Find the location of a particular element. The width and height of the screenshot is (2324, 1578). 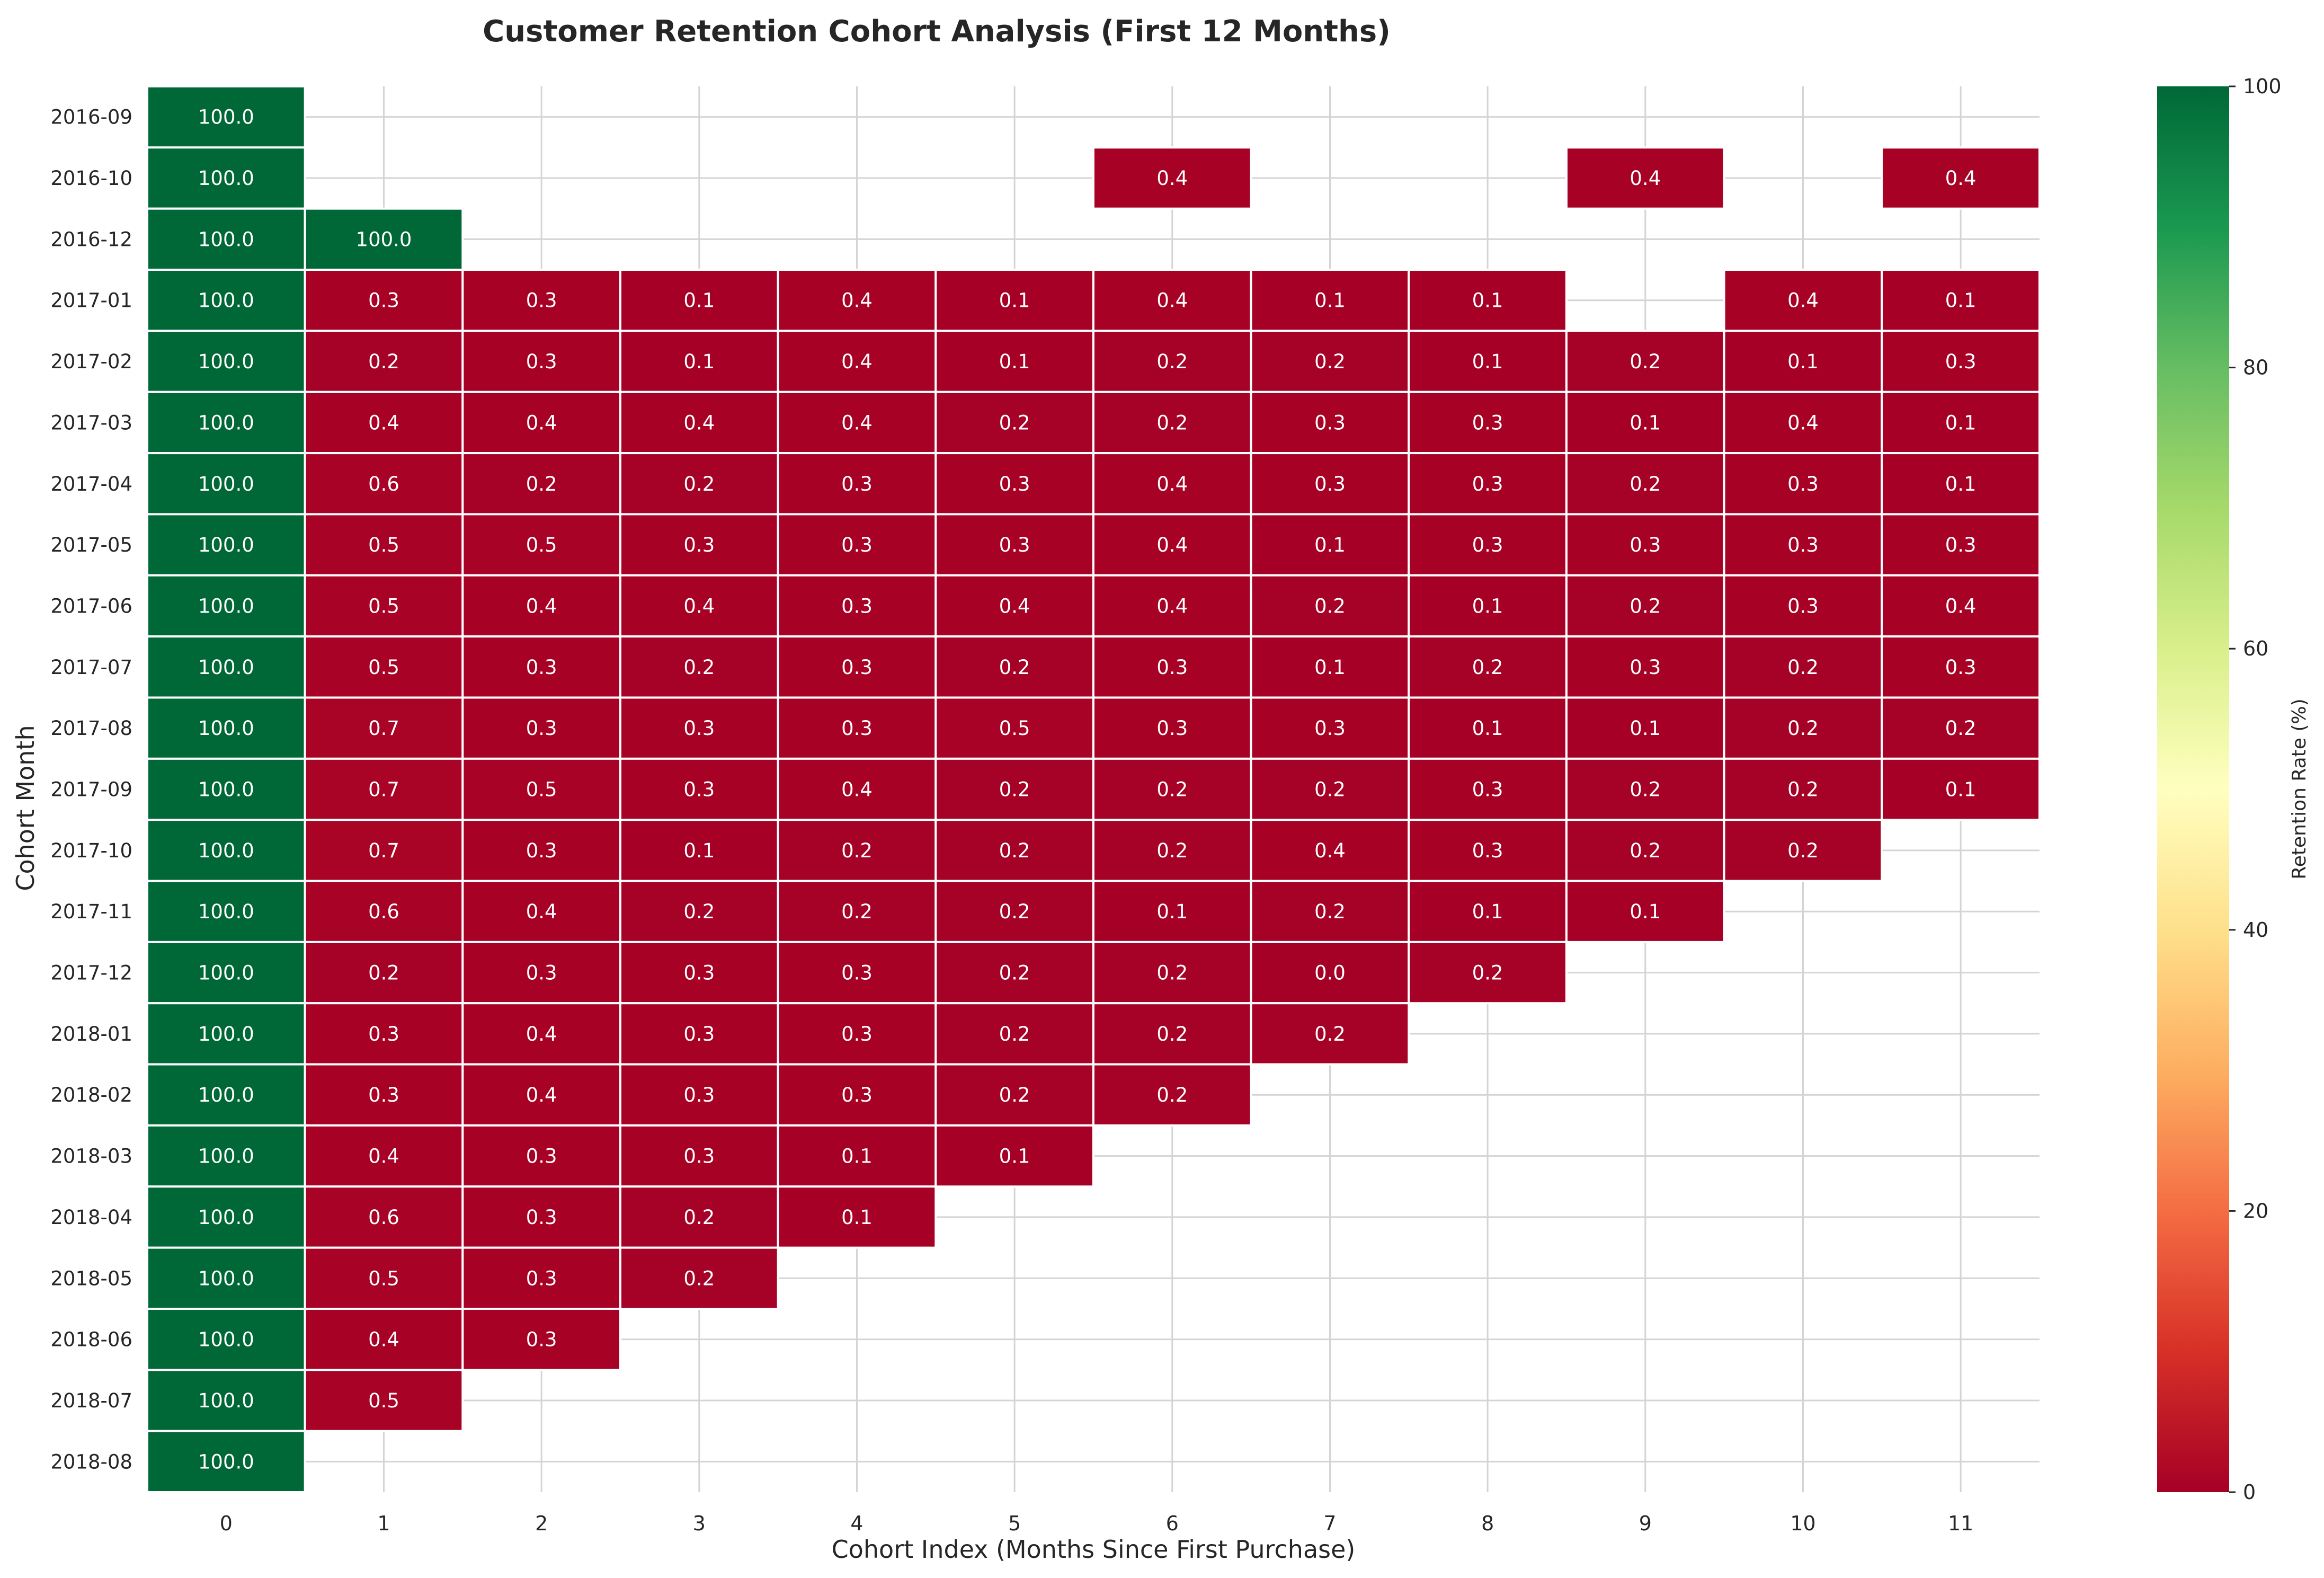

x-tick-label: 1 is located at coordinates (383, 1523).